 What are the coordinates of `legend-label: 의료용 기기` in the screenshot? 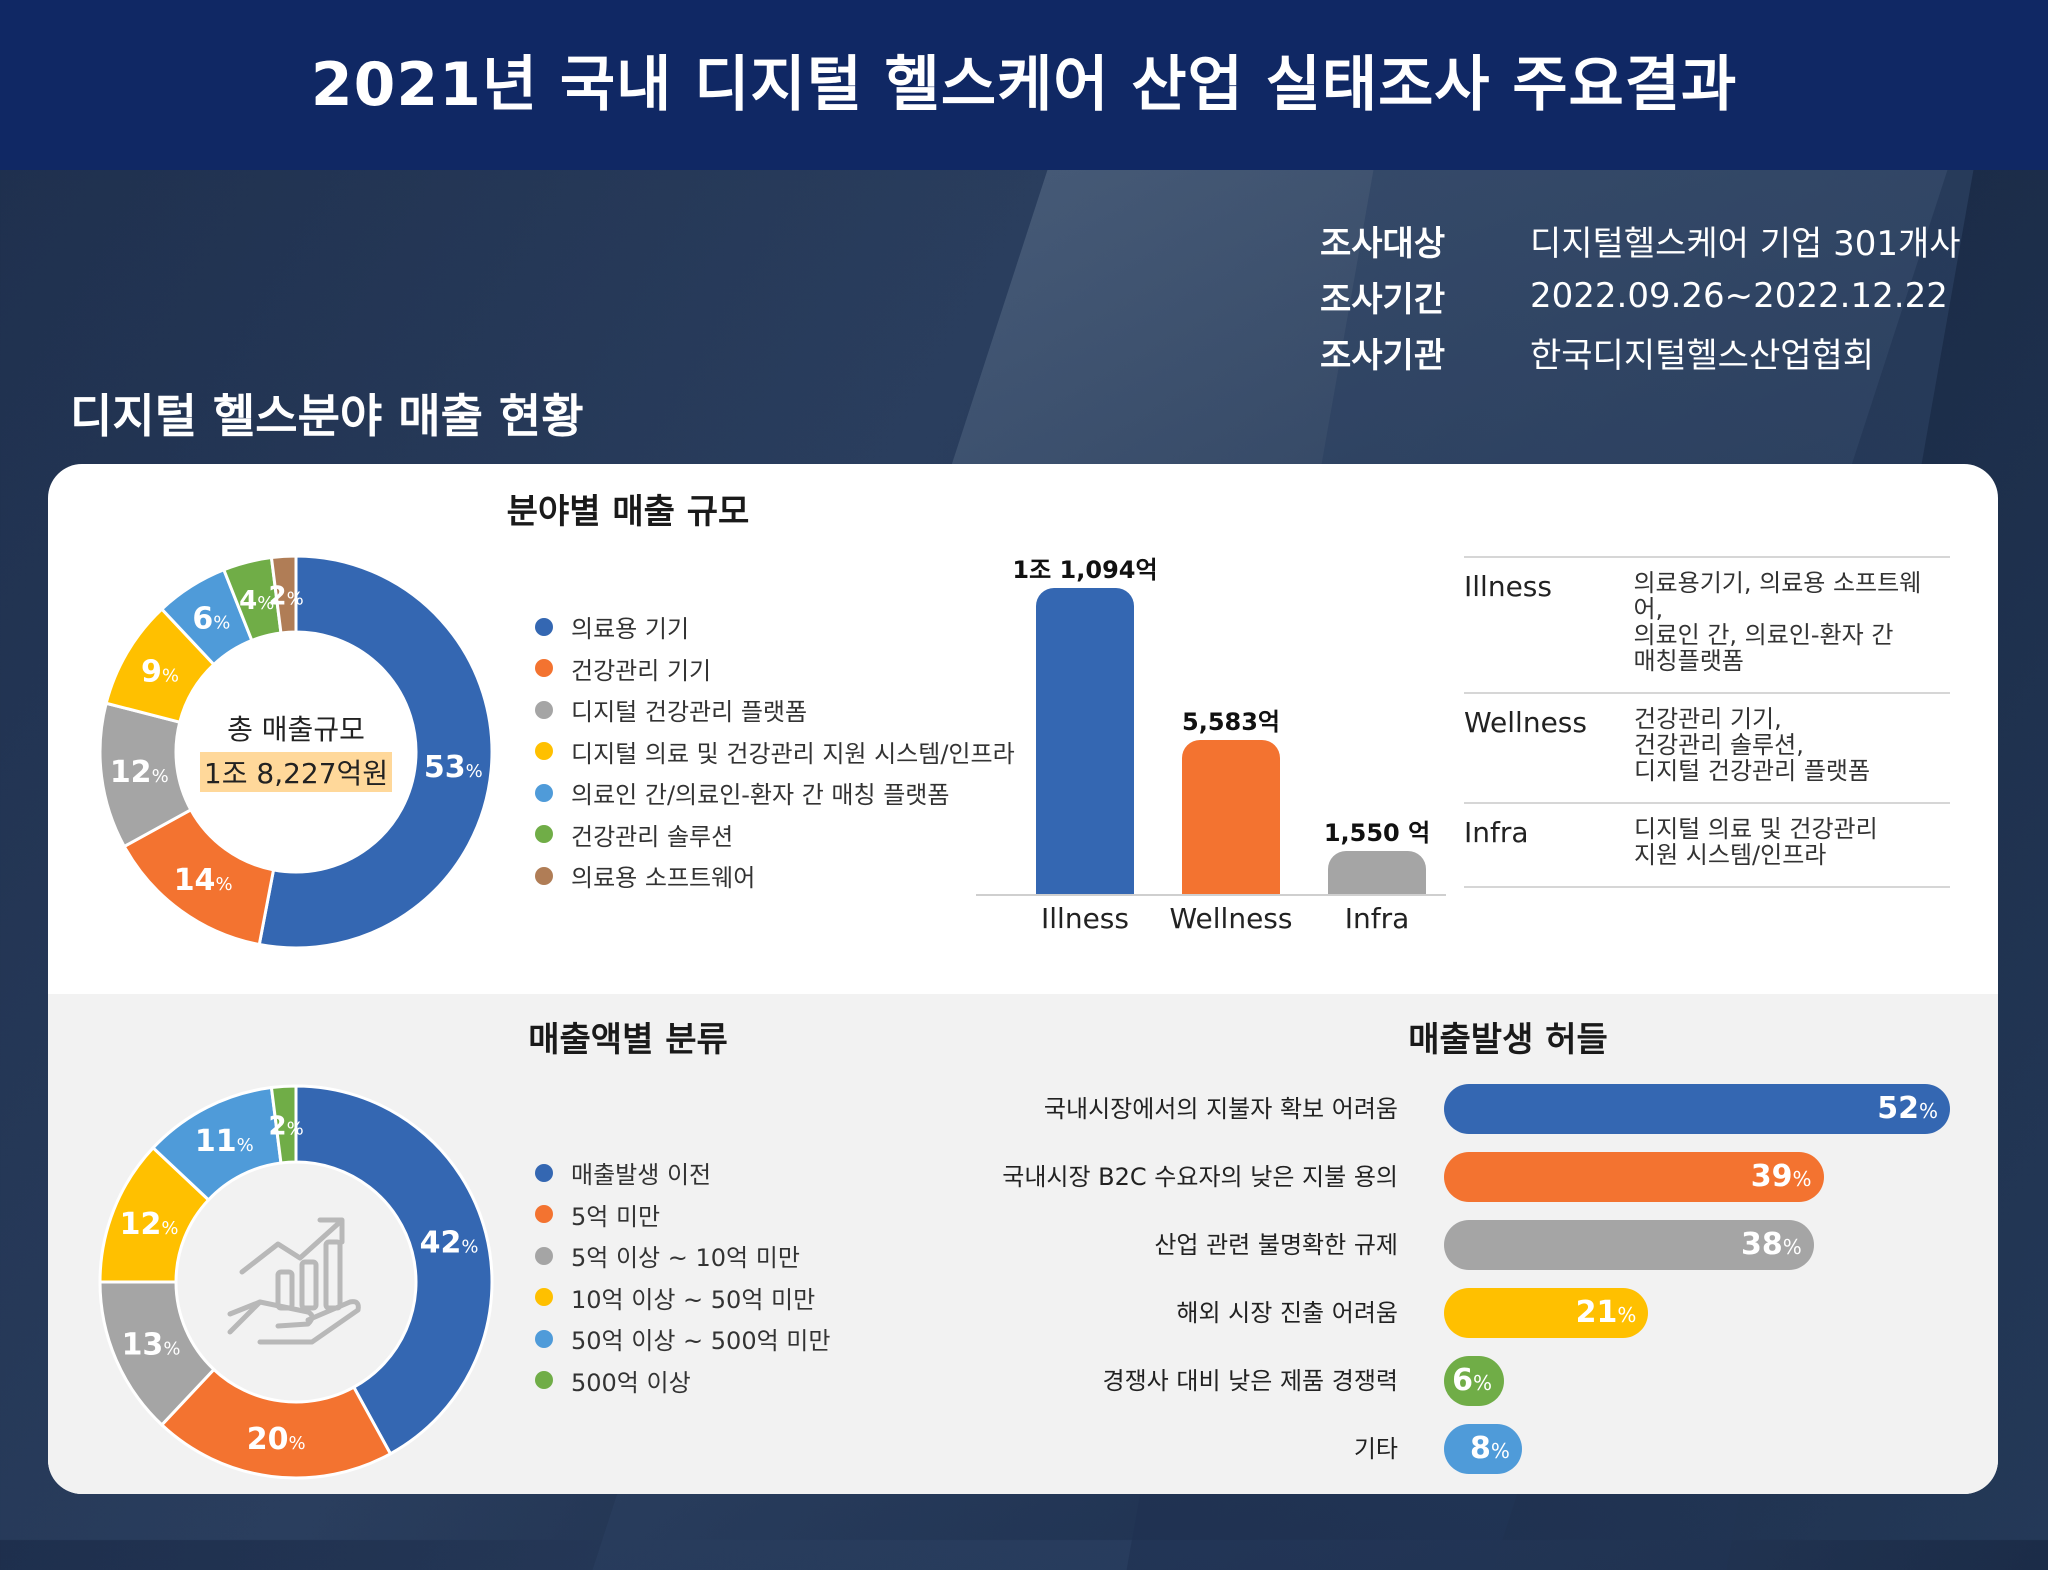 It's located at (630, 629).